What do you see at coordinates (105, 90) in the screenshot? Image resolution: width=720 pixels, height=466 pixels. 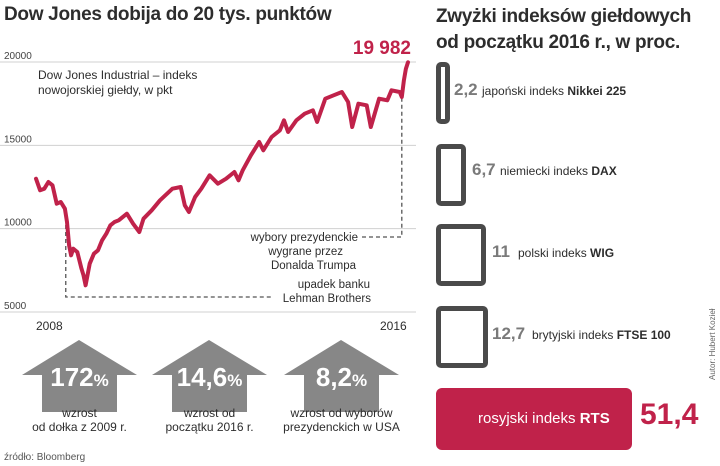 I see `chart-subtitle-line-2: nowojorskiej giełdy, w pkt` at bounding box center [105, 90].